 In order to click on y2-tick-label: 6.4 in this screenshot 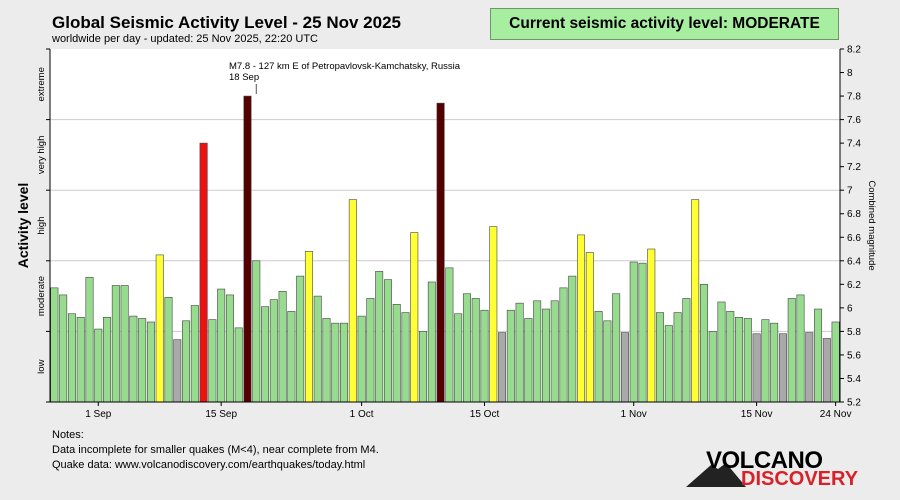, I will do `click(854, 261)`.